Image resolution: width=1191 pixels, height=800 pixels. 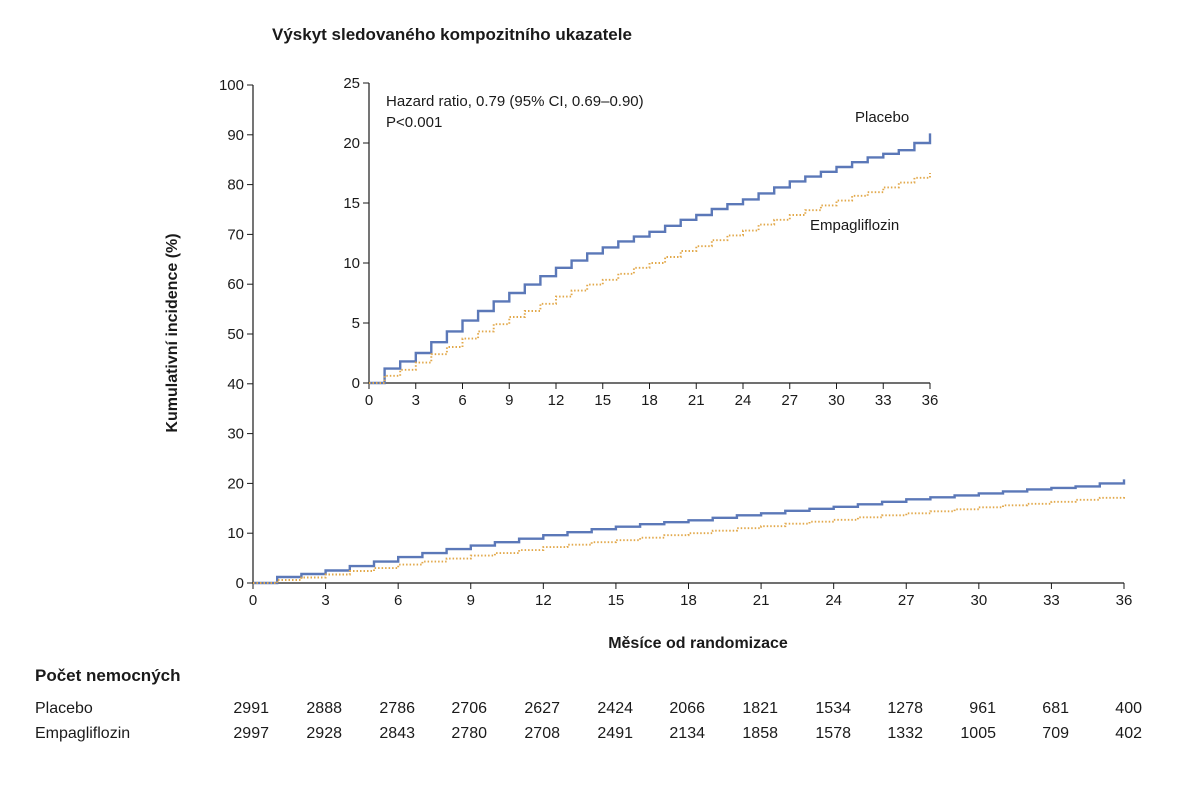 I want to click on y-tick-label: 90, so click(x=235, y=135).